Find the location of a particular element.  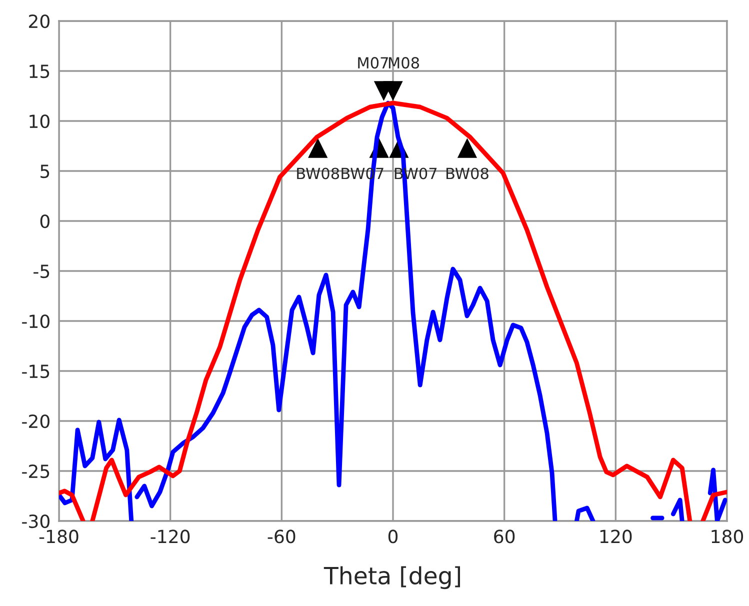

y-tick-label: -25 is located at coordinates (36, 471).